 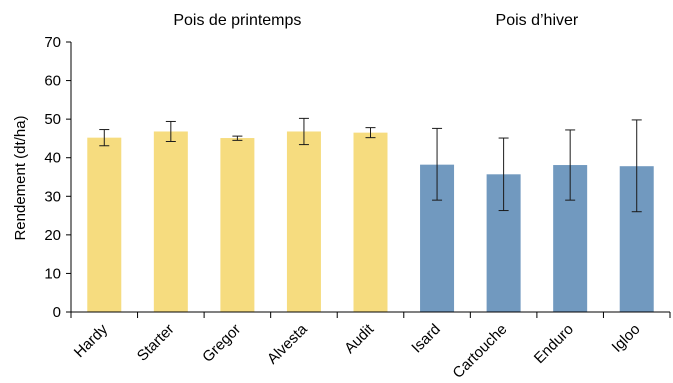 I want to click on x-tick-label: Igloo, so click(x=626, y=338).